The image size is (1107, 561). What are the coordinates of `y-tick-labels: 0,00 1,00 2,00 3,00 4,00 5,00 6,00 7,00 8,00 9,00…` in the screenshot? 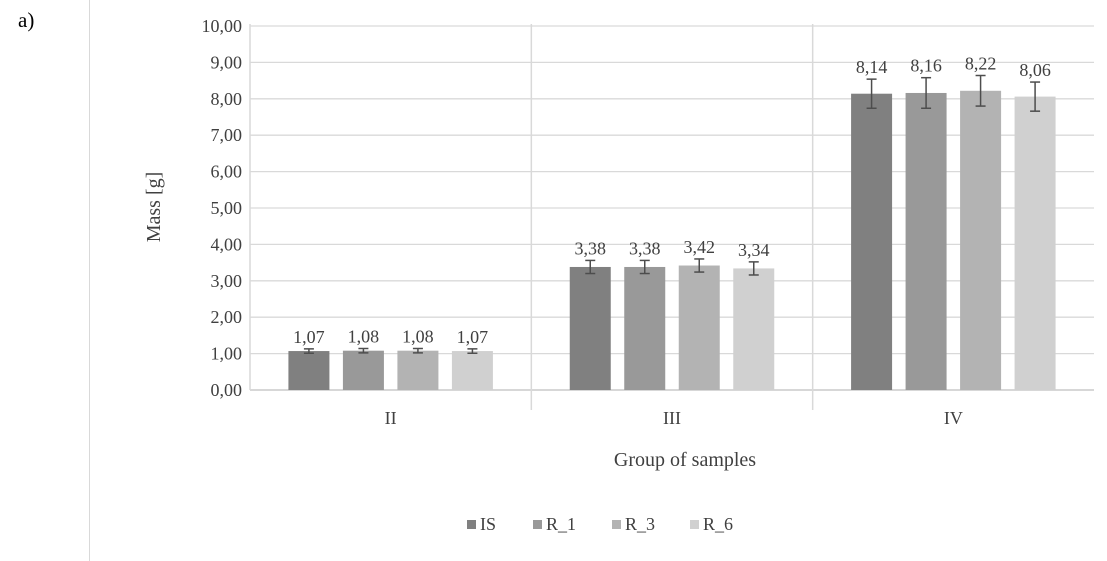 It's located at (222, 208).